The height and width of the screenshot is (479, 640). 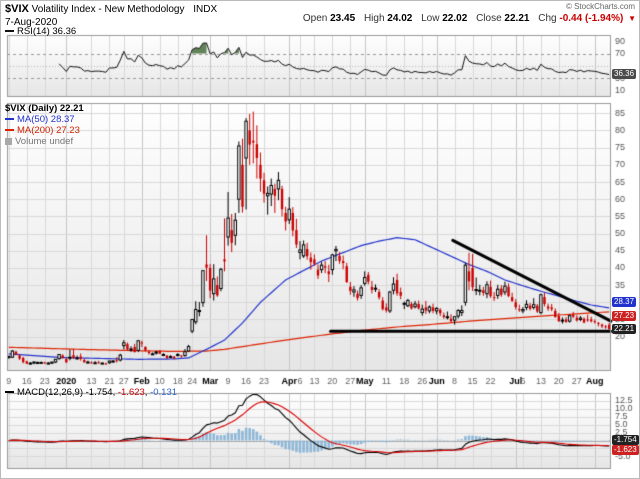 I want to click on low-label: Low, so click(x=430, y=18).